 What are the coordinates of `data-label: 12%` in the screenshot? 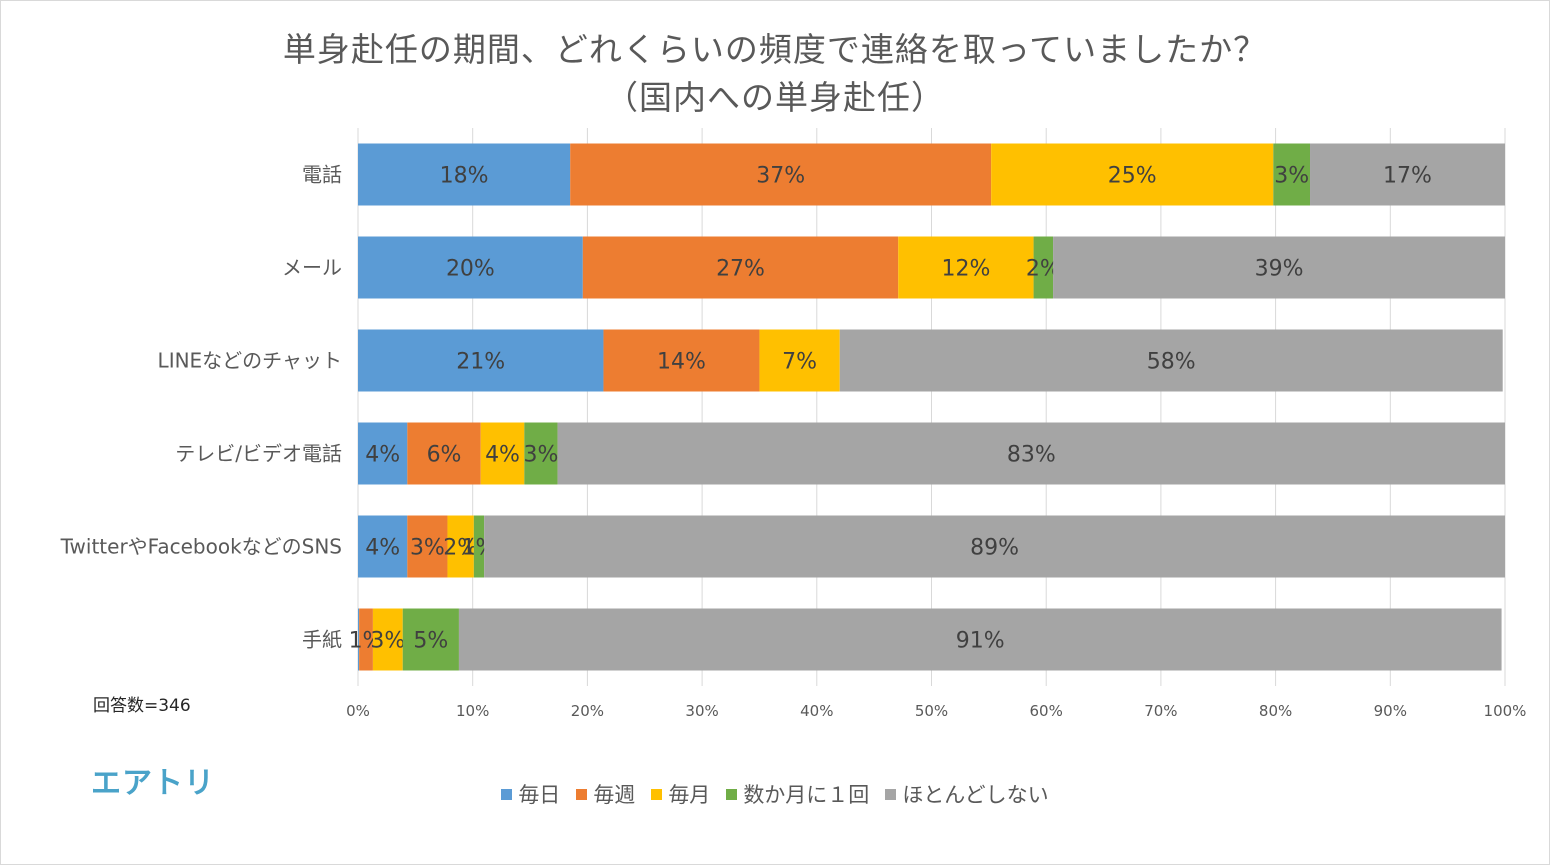 It's located at (965, 269).